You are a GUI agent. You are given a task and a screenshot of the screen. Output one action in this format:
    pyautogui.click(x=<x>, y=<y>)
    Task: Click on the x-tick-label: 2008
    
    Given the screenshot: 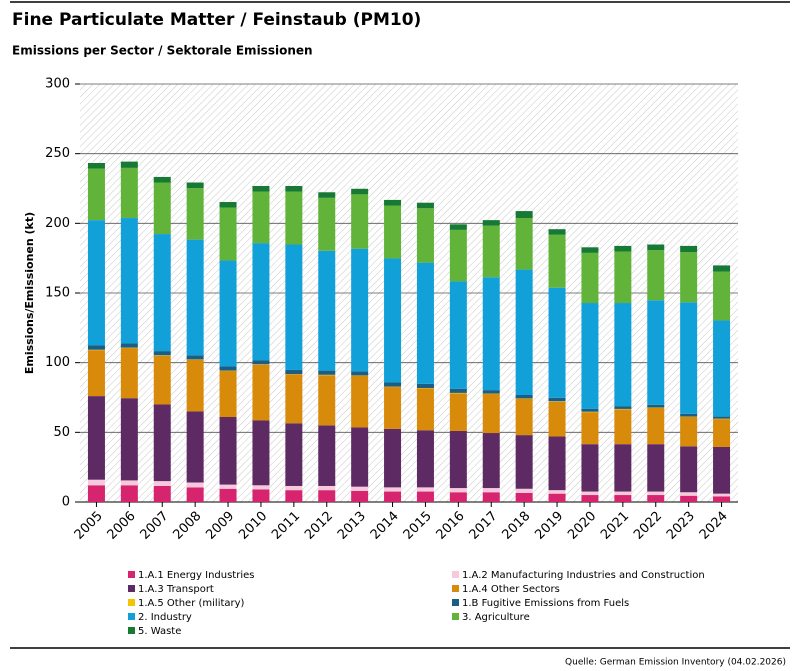 What is the action you would take?
    pyautogui.click(x=187, y=526)
    